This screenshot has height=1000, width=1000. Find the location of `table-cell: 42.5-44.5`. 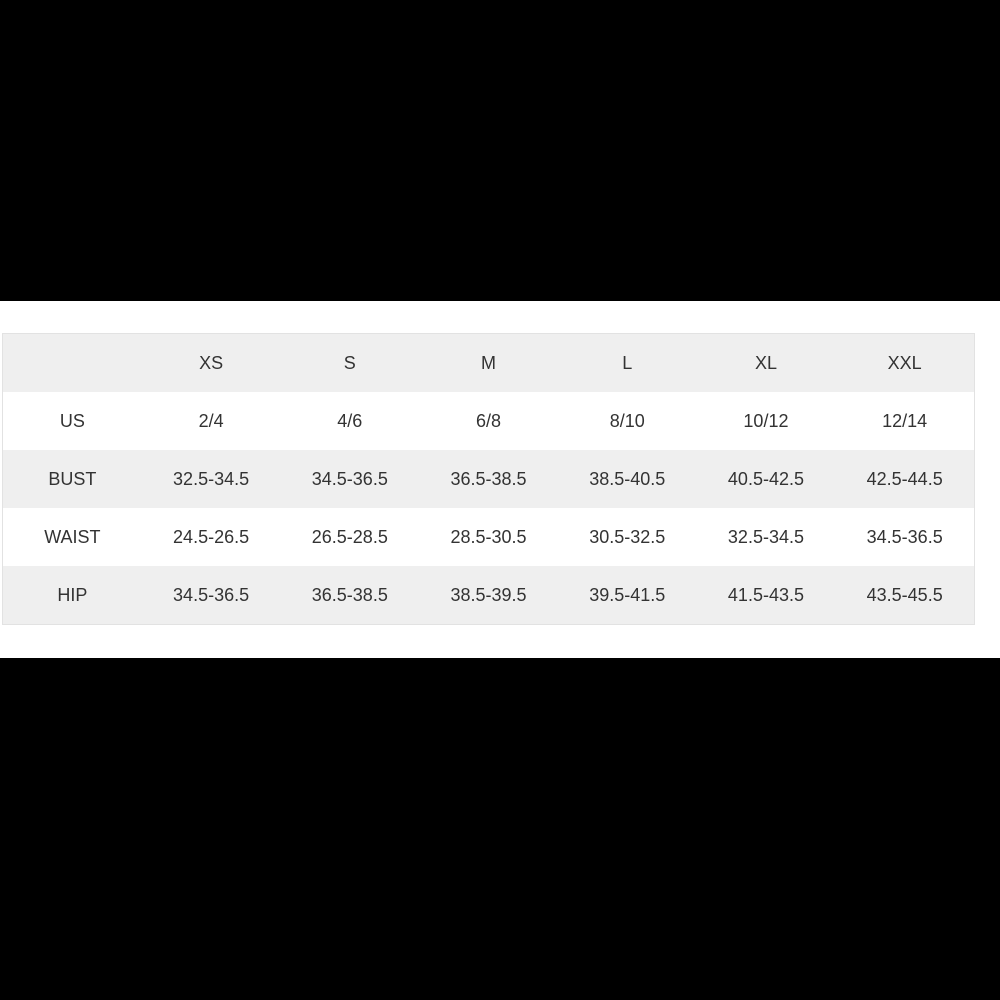

table-cell: 42.5-44.5 is located at coordinates (904, 478).